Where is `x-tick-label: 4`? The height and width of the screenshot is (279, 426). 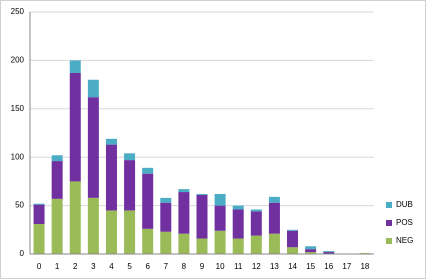
x-tick-label: 4 is located at coordinates (111, 266).